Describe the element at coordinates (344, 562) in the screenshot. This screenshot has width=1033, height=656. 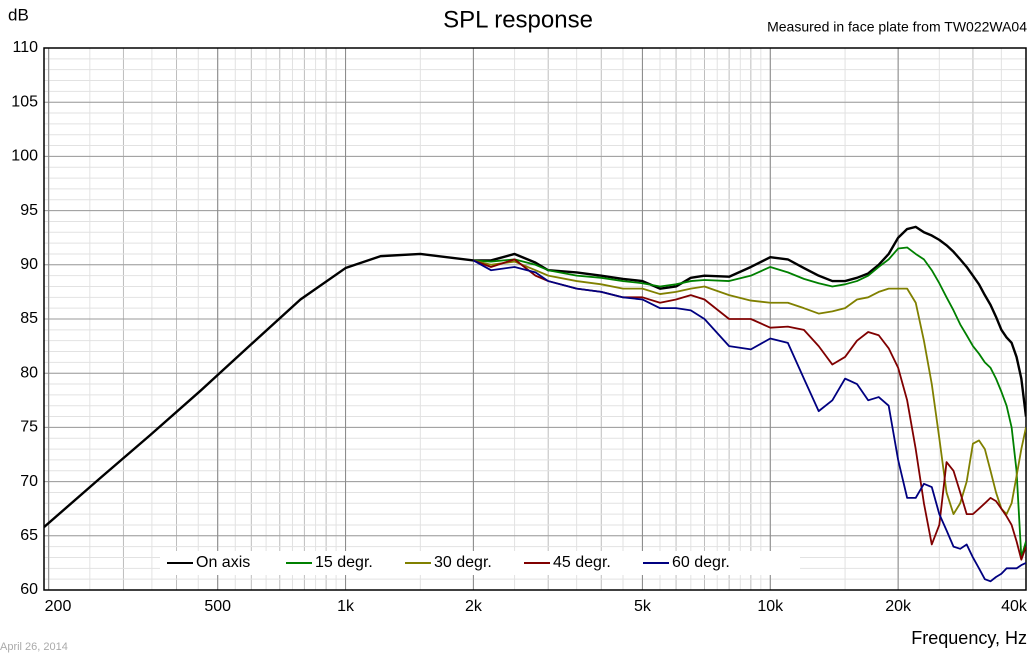
I see `legend-label: 15 degr.` at that location.